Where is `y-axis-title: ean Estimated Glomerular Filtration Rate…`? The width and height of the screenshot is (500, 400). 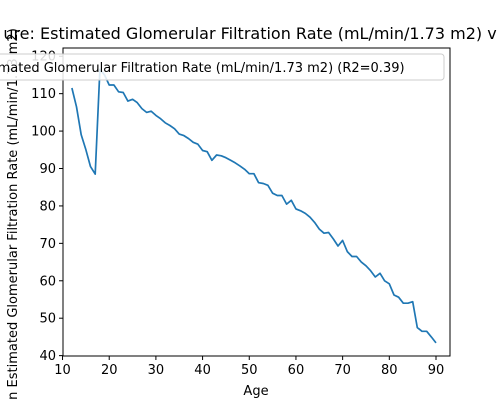 y-axis-title: ean Estimated Glomerular Filtration Rate… is located at coordinates (13, 214).